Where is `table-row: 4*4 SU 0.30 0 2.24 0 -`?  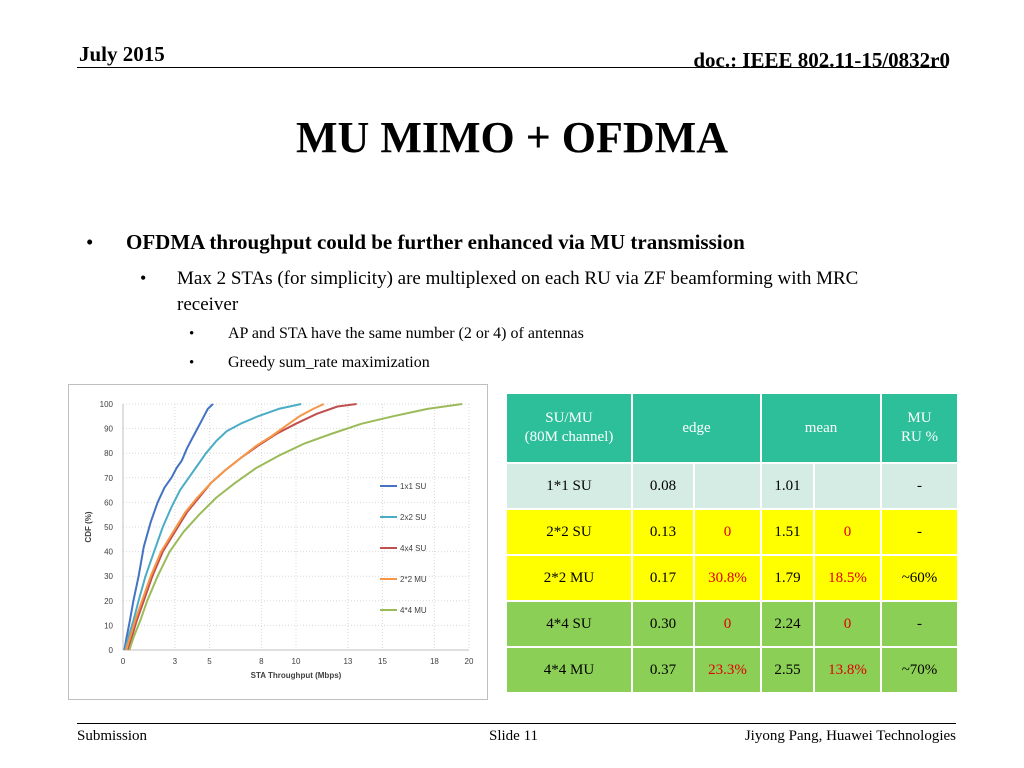
table-row: 4*4 SU 0.30 0 2.24 0 - is located at coordinates (732, 624).